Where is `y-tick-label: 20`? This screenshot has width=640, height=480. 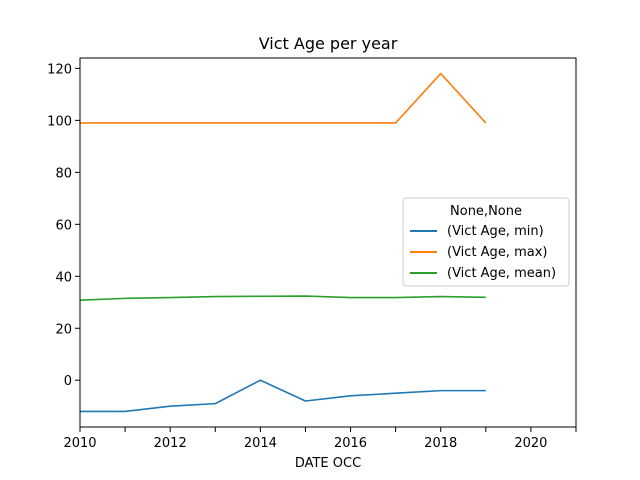
y-tick-label: 20 is located at coordinates (63, 329).